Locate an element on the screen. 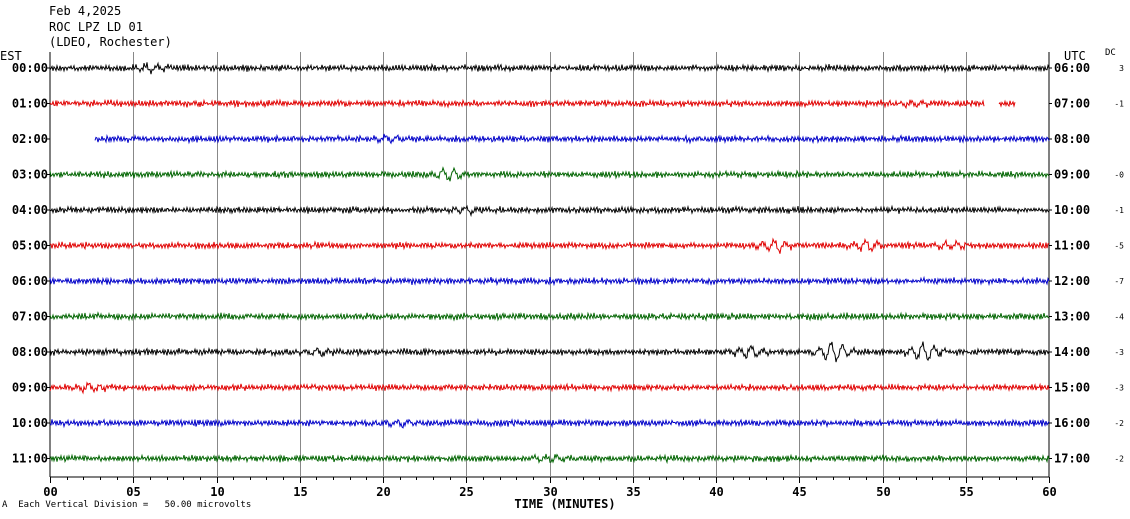 This screenshot has width=1130, height=519. x-tick-label: 20 is located at coordinates (383, 492).